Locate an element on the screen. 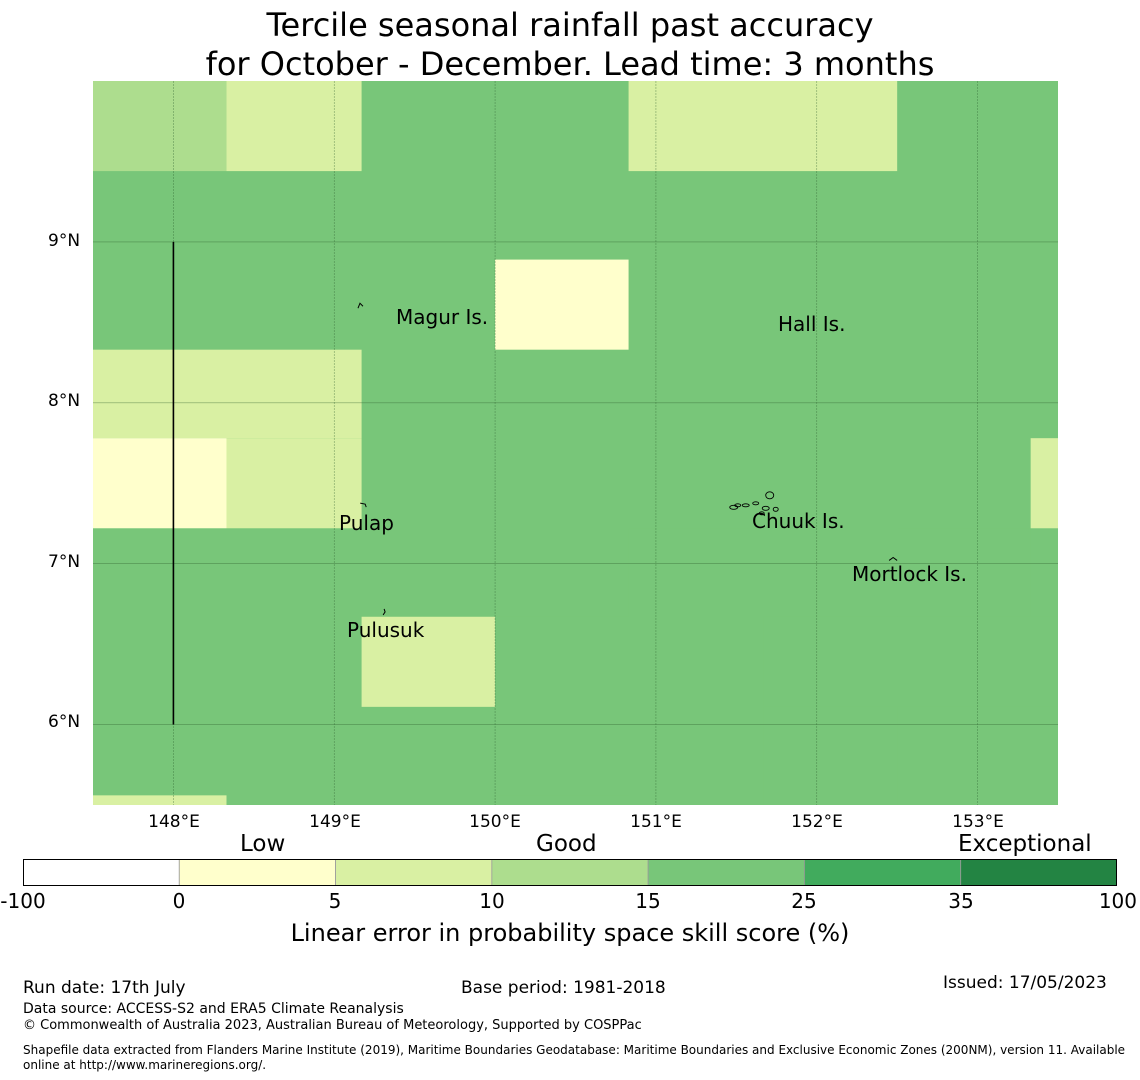  colorbar-tick-label: 15 is located at coordinates (648, 901).